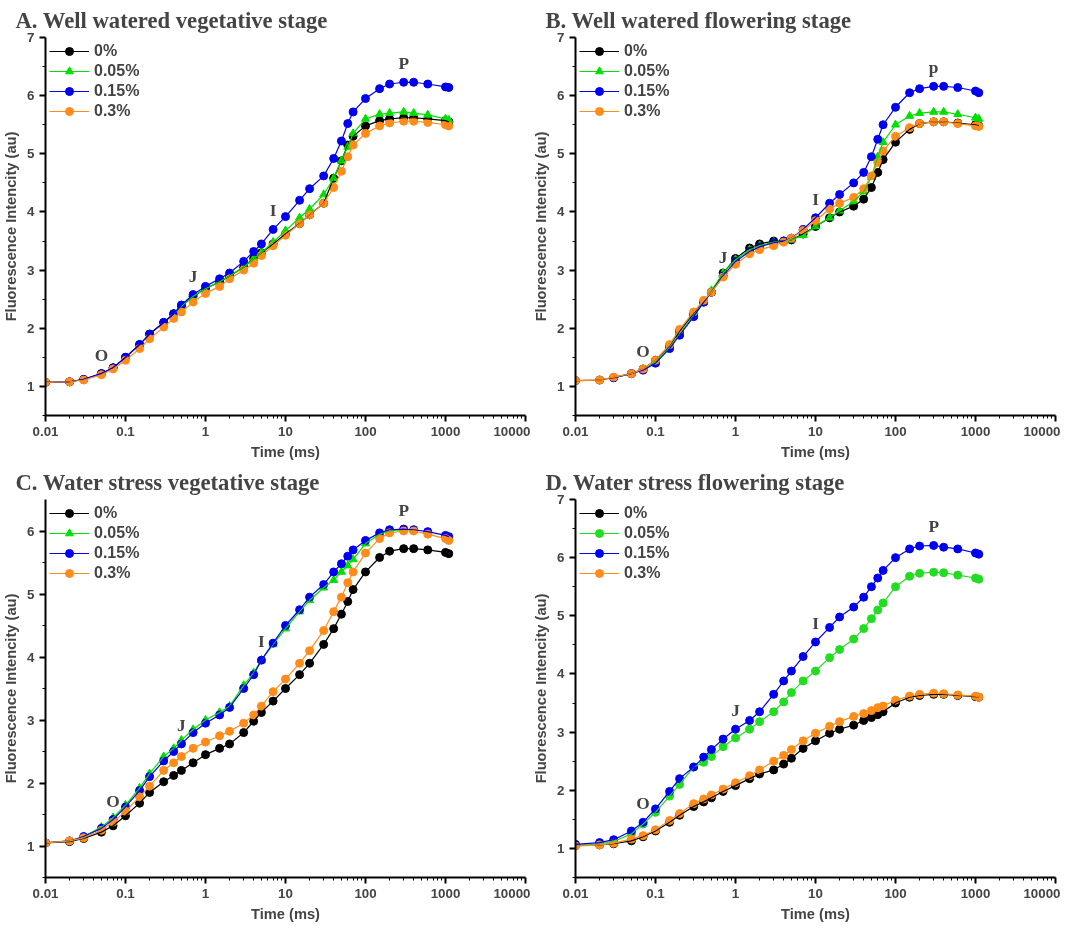 The width and height of the screenshot is (1071, 936). What do you see at coordinates (695, 482) in the screenshot?
I see `chart-title: D. Water stress flowering stage` at bounding box center [695, 482].